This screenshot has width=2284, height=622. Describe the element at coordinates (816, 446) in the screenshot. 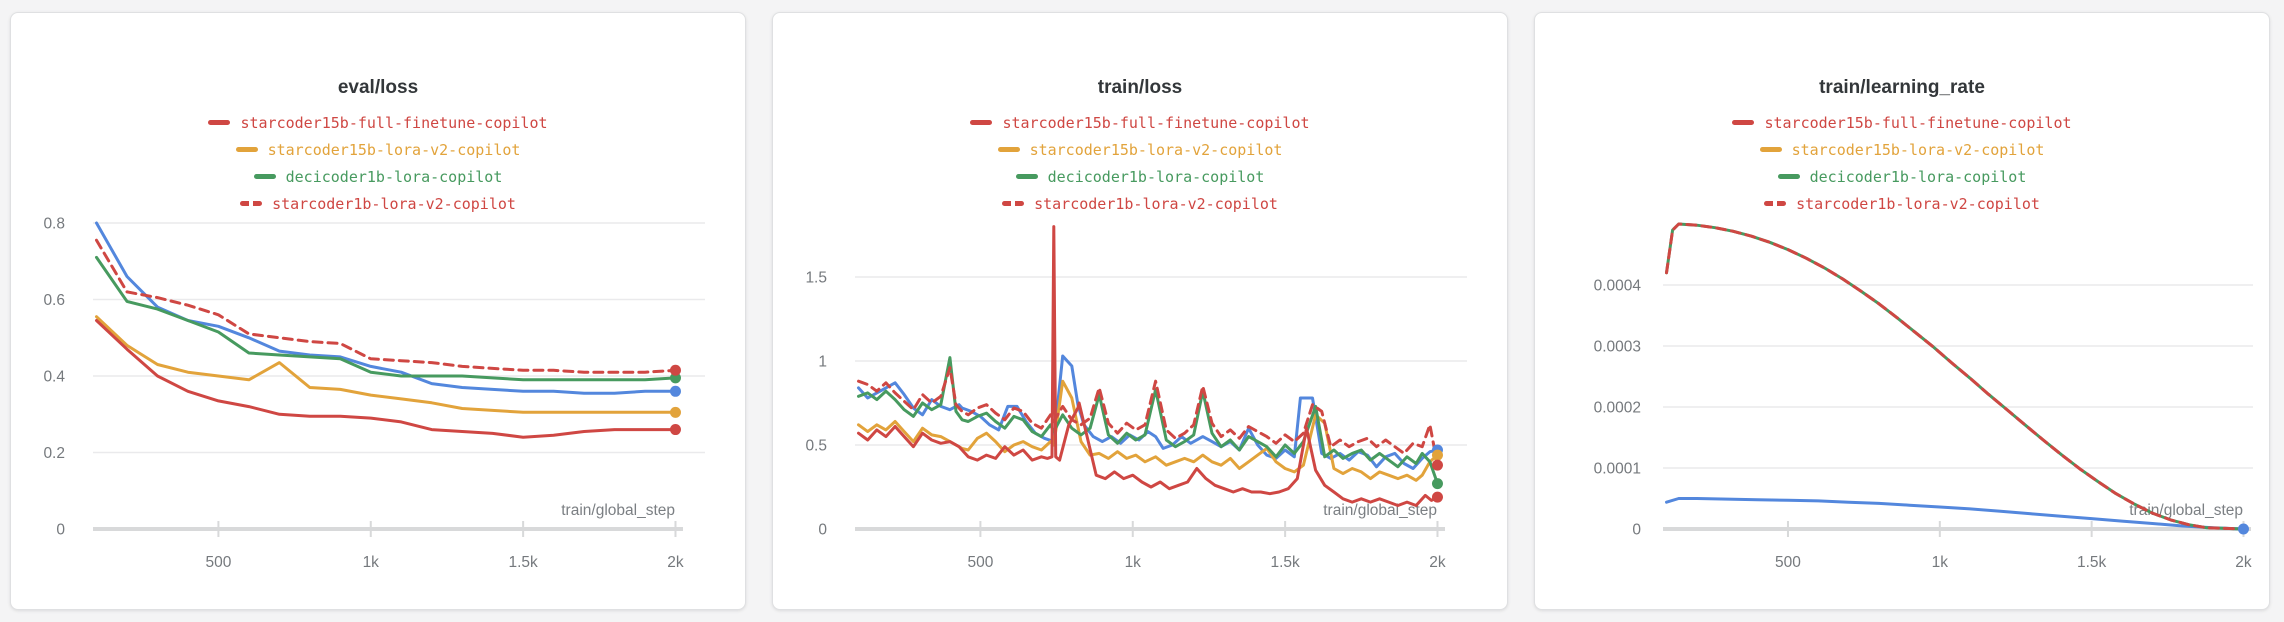

I see `y-tick-label: 0.5` at that location.